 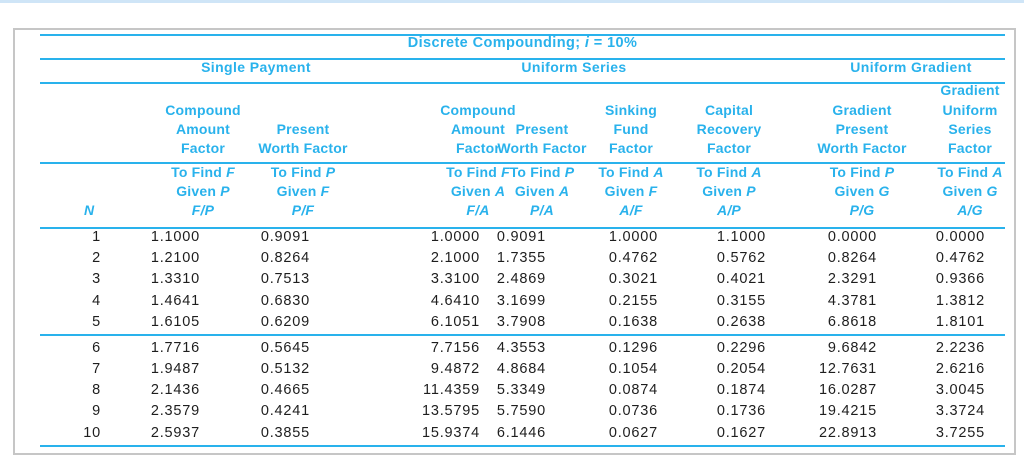 I want to click on group-header-uniform-series: Uniform Series, so click(x=574, y=67).